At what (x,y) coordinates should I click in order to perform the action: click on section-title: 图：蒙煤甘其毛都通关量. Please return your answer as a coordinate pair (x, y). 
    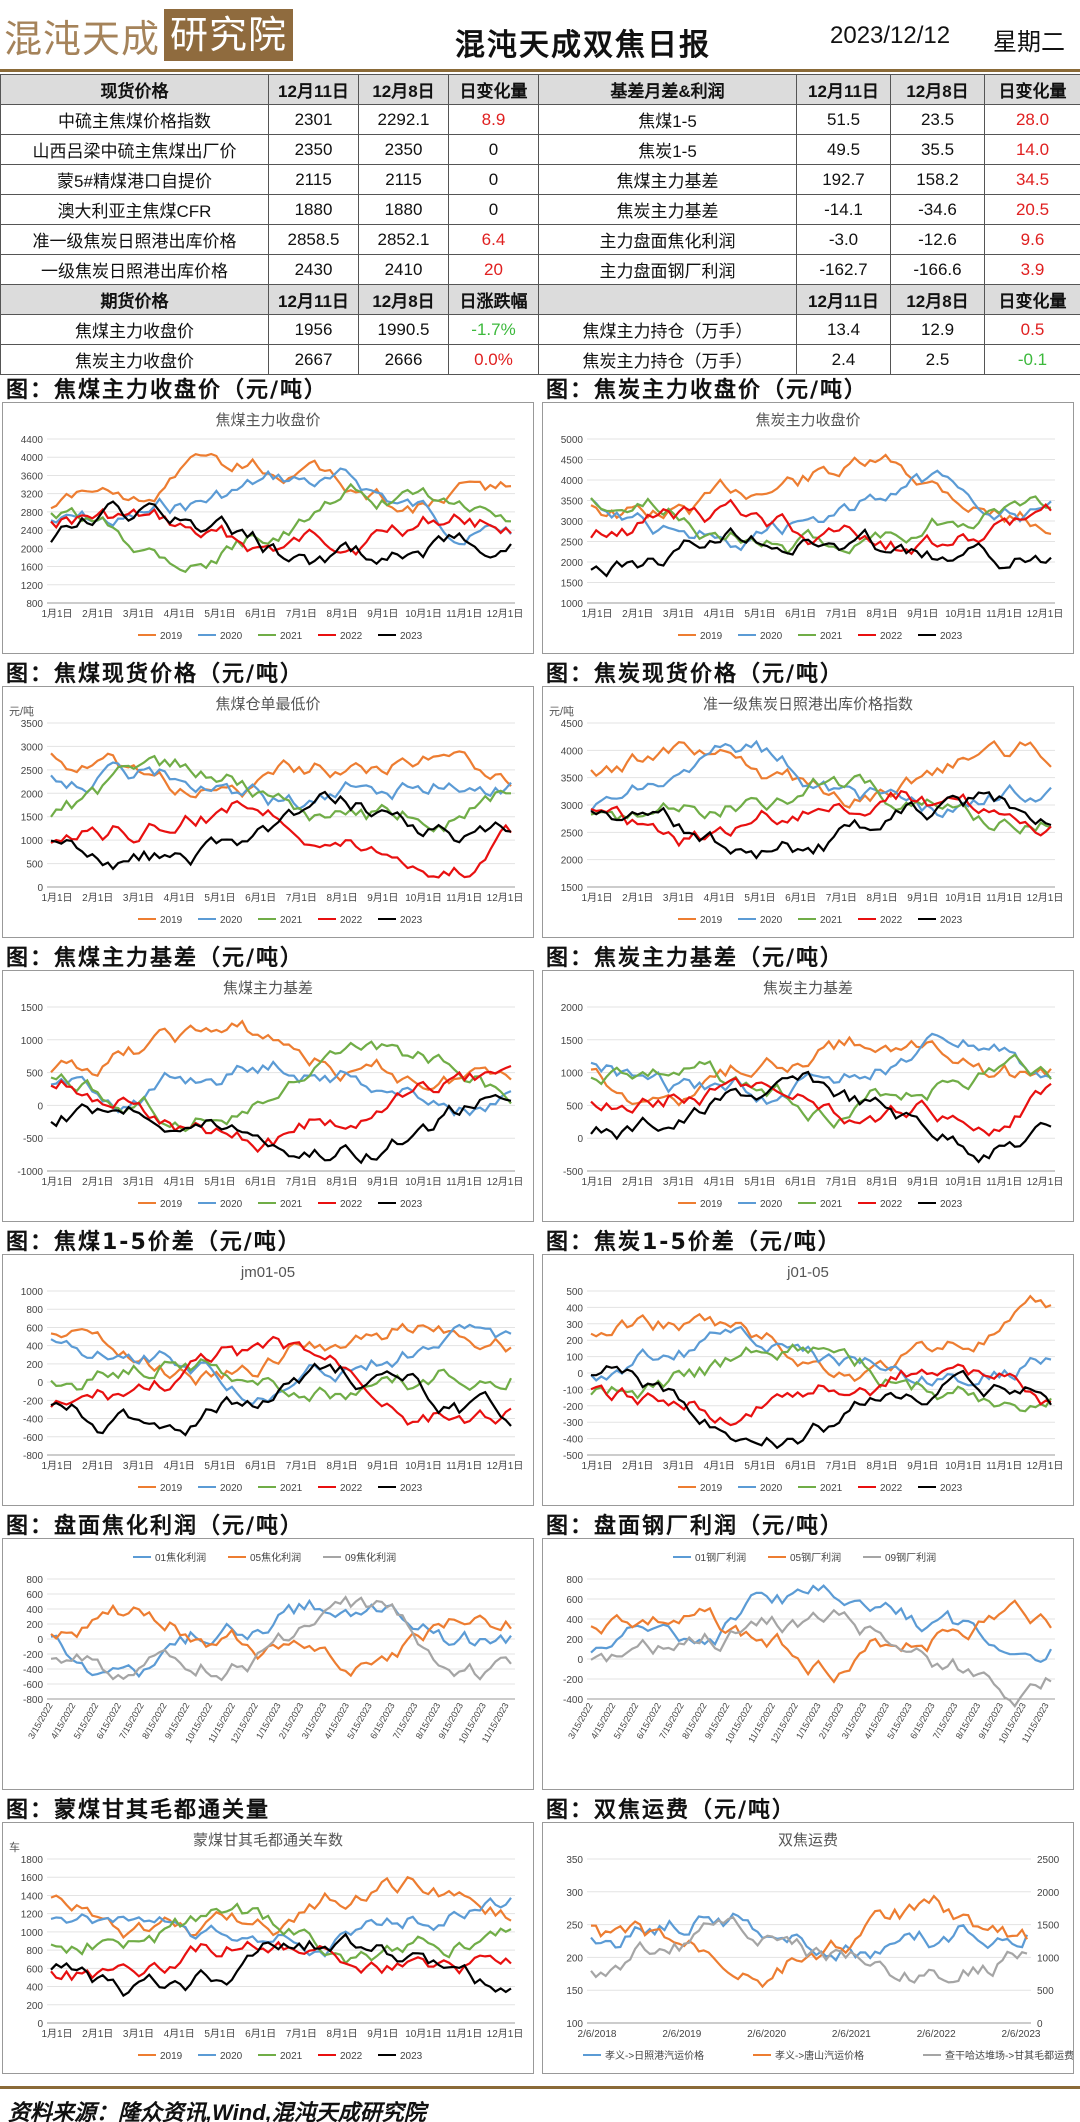
    Looking at the image, I should click on (138, 1810).